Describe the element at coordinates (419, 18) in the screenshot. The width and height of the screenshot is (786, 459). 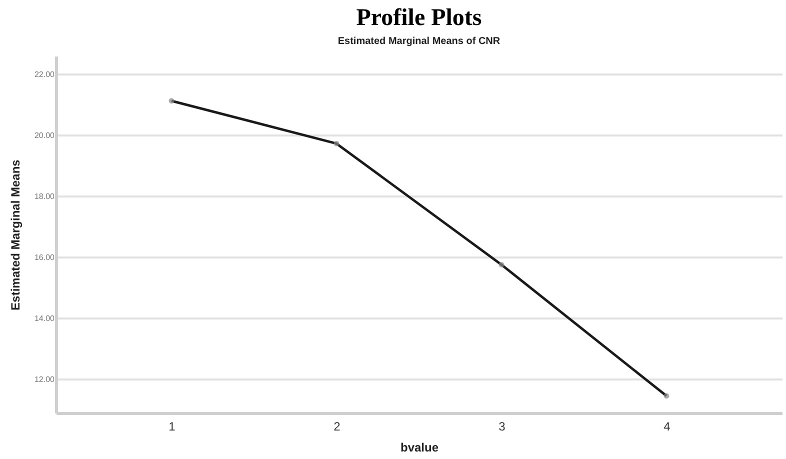
I see `chart-title: Profile Plots` at that location.